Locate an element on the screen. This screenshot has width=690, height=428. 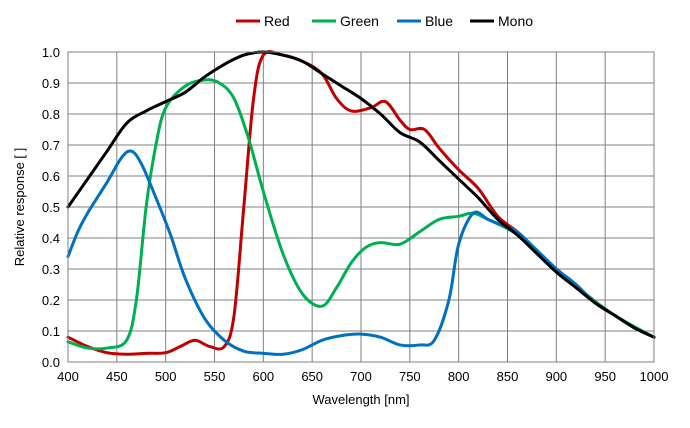
y-tick-label: 0.2 is located at coordinates (51, 300).